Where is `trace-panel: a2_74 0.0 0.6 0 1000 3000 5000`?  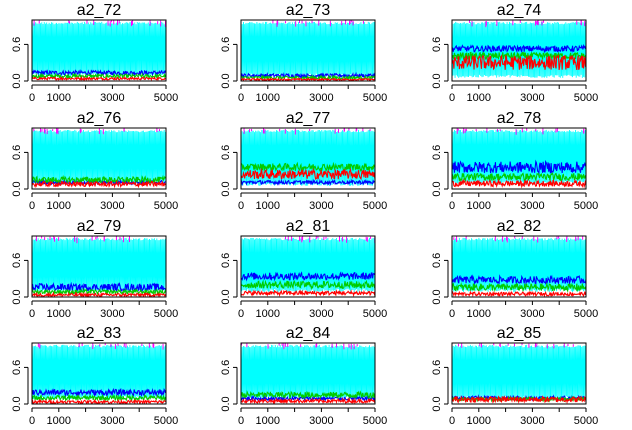 trace-panel: a2_74 0.0 0.6 0 1000 3000 5000 is located at coordinates (514, 53).